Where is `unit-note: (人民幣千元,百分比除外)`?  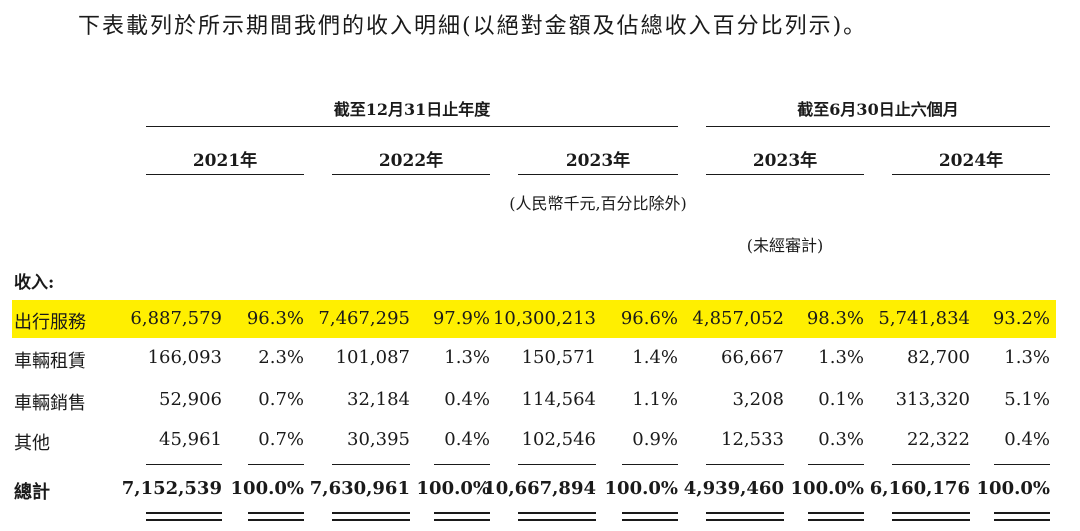 unit-note: (人民幣千元,百分比除外) is located at coordinates (598, 203).